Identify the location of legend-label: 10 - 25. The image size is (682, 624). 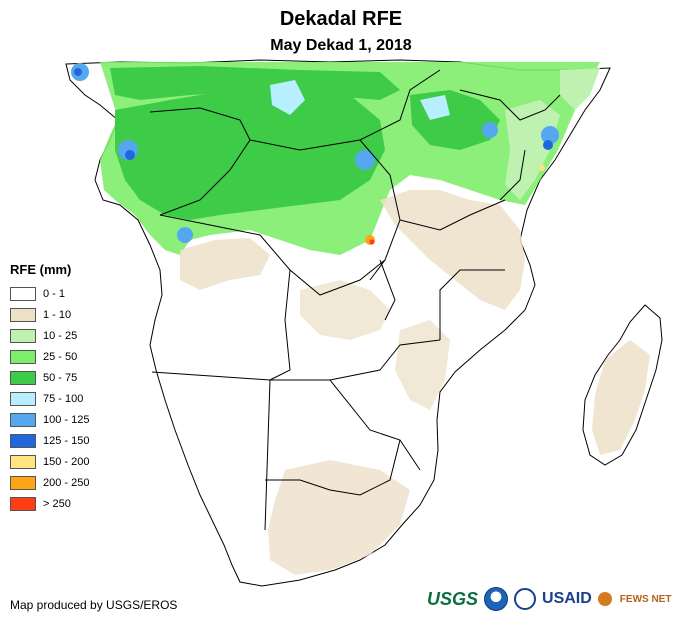
(60, 335).